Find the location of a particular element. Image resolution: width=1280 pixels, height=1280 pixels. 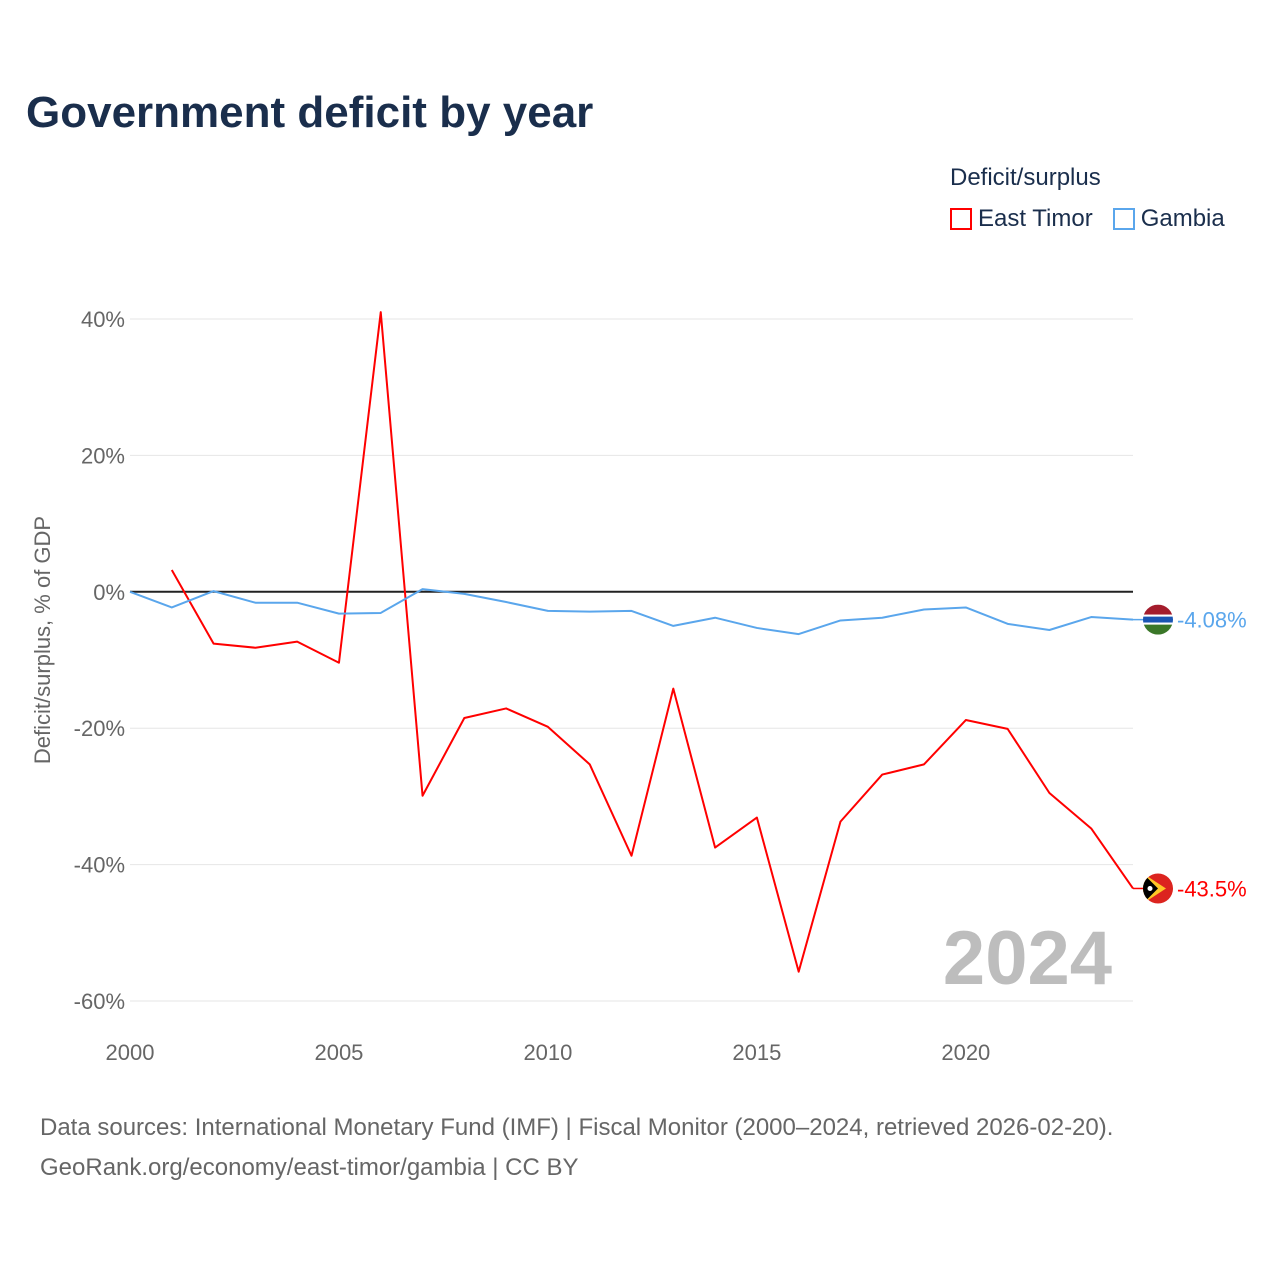

end-value-label: -43.5% is located at coordinates (1212, 888).